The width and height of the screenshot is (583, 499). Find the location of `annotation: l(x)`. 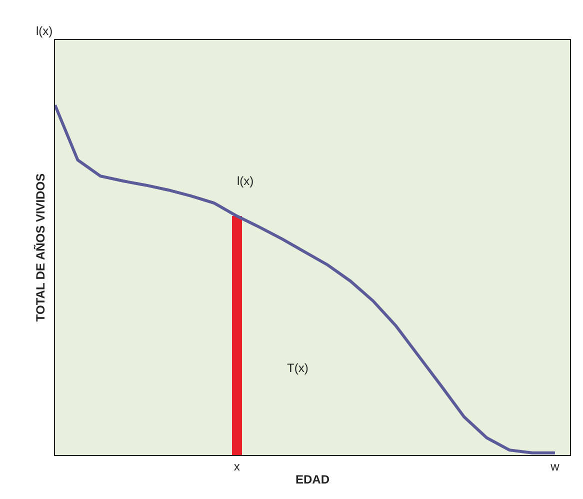

annotation: l(x) is located at coordinates (245, 181).